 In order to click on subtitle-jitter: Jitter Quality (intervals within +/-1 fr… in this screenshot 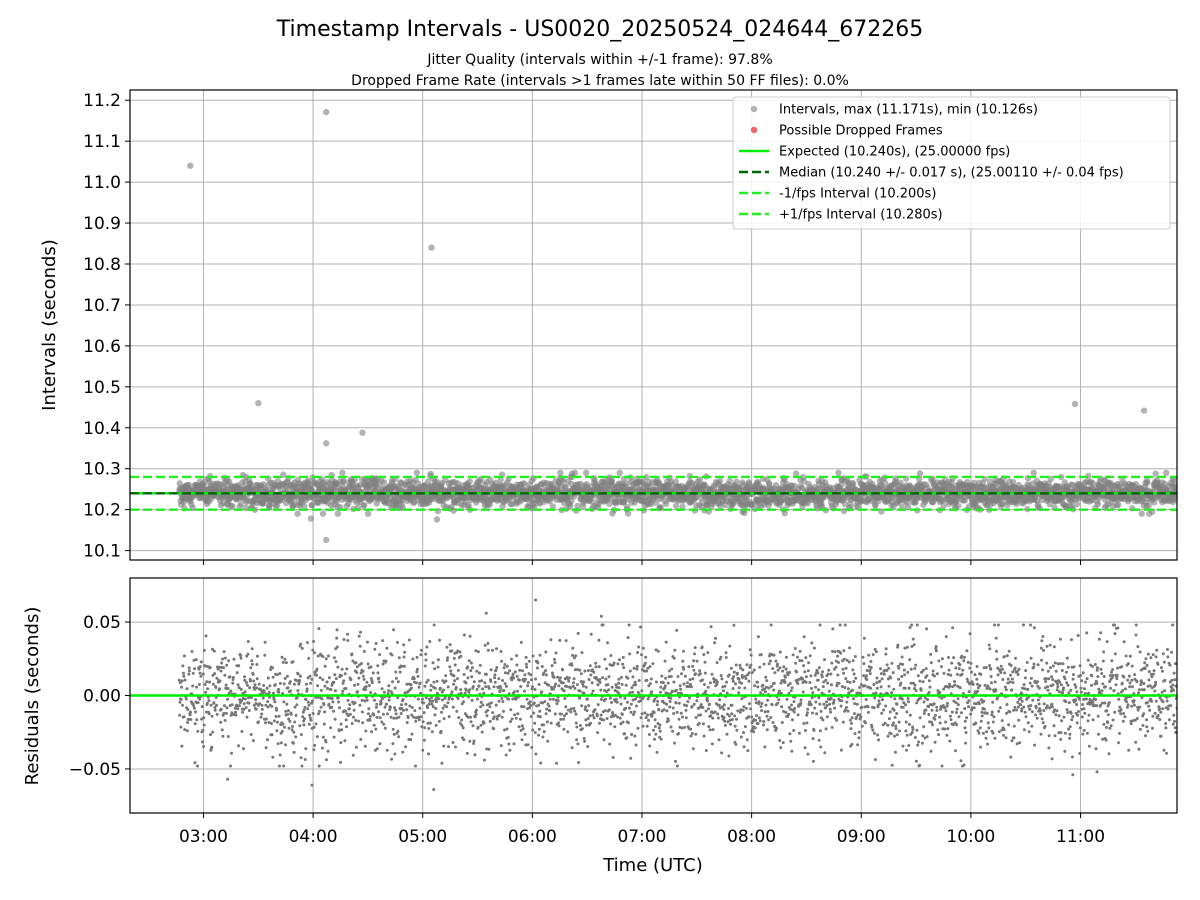, I will do `click(599, 60)`.